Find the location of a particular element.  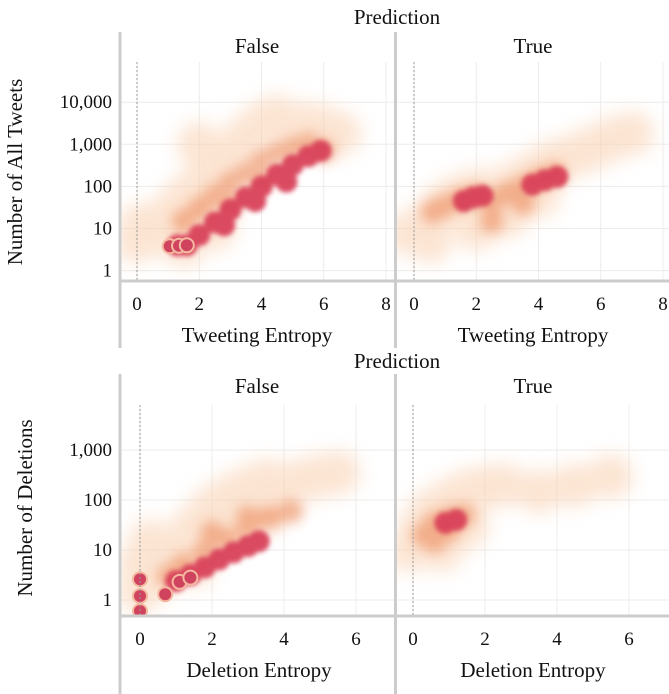

y-axis-label: Number of All Tweets is located at coordinates (15, 172).